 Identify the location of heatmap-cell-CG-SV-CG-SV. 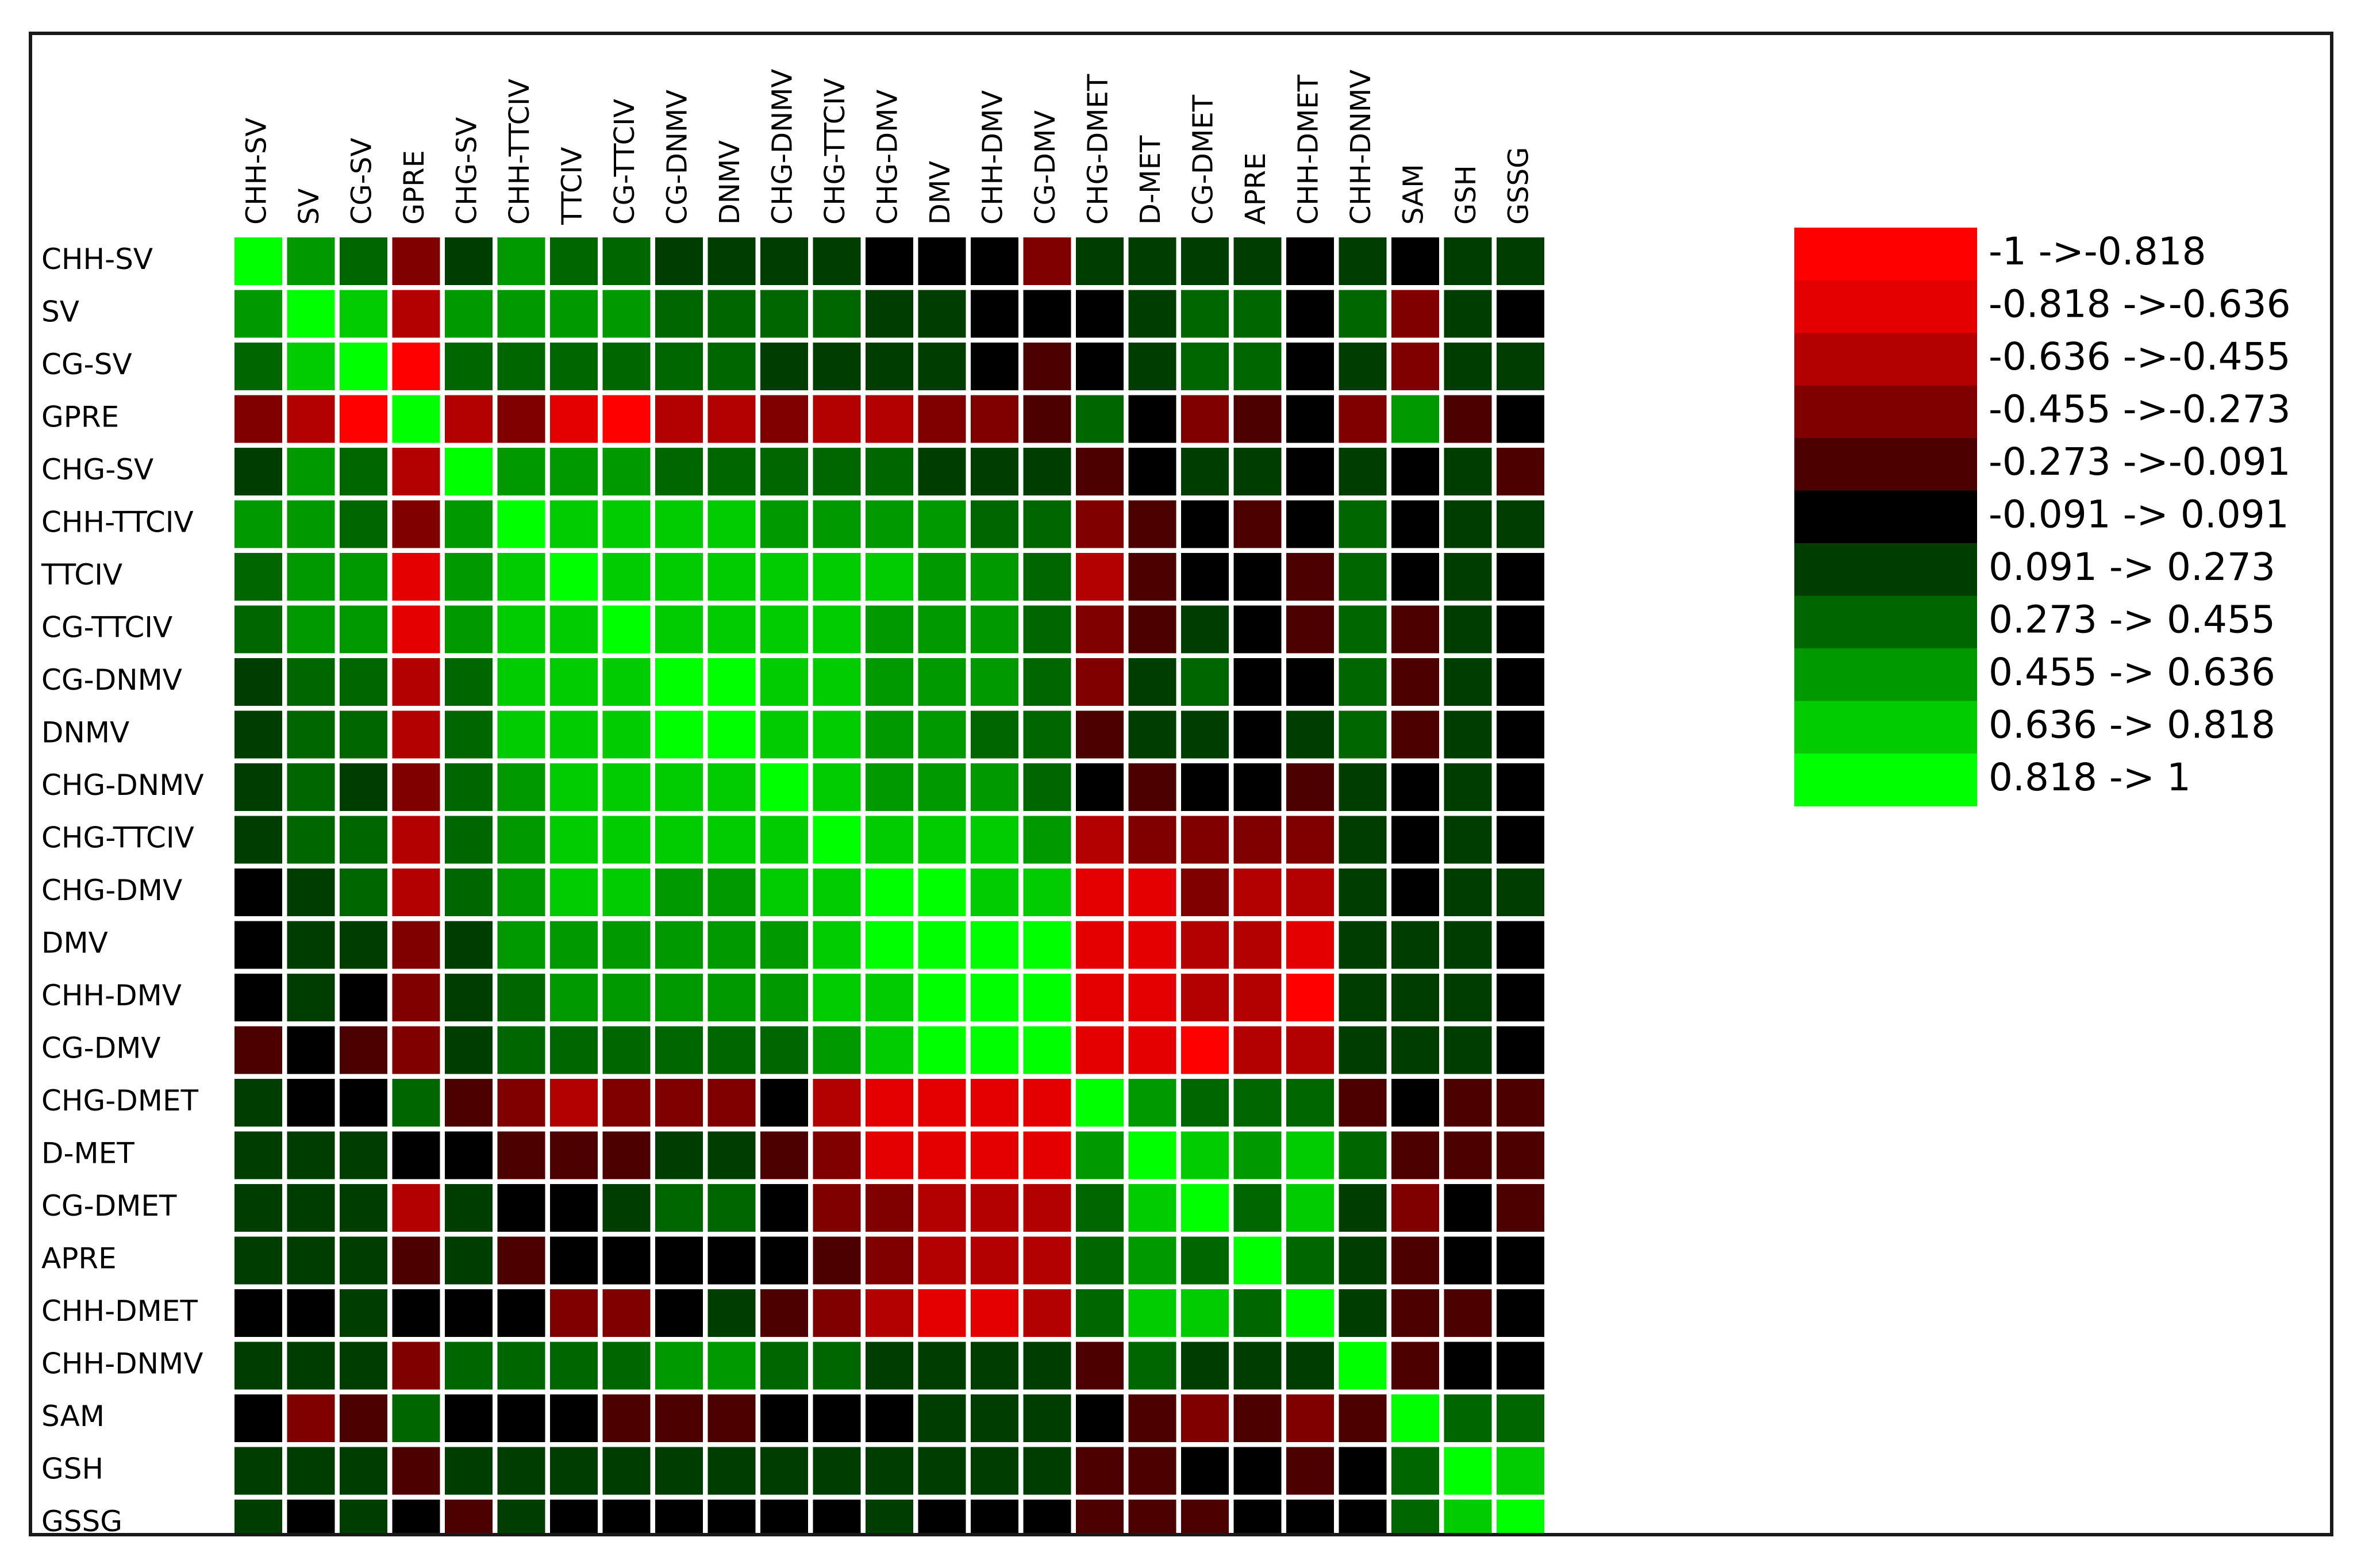
(364, 366).